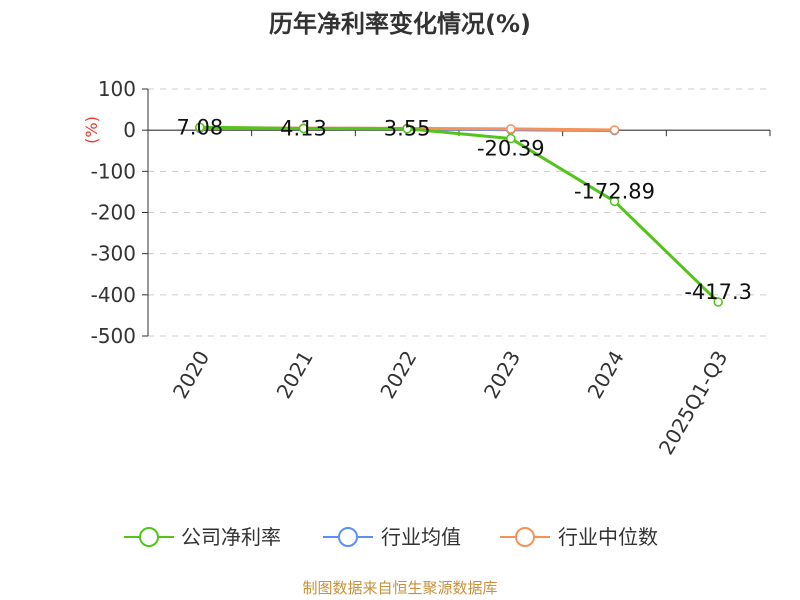 The width and height of the screenshot is (800, 600). Describe the element at coordinates (129, 130) in the screenshot. I see `y-tick-label: 0` at that location.